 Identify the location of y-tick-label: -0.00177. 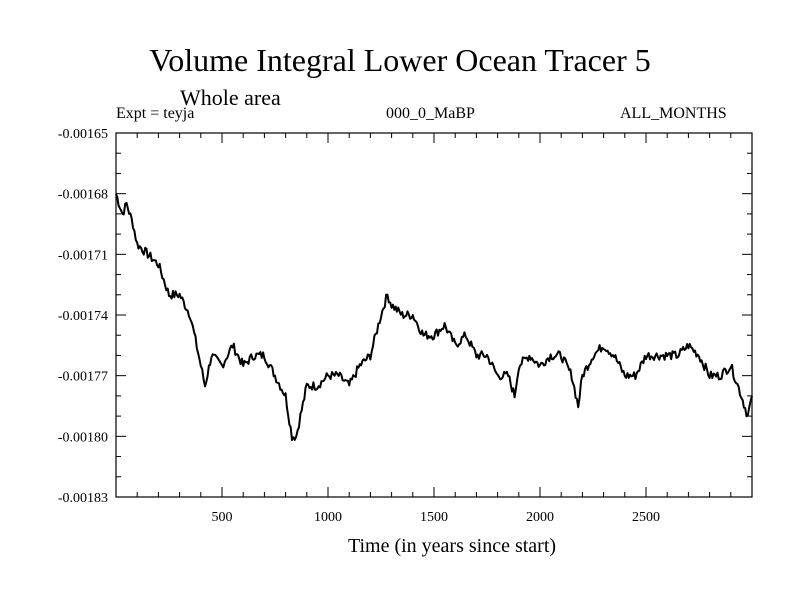
(83, 377).